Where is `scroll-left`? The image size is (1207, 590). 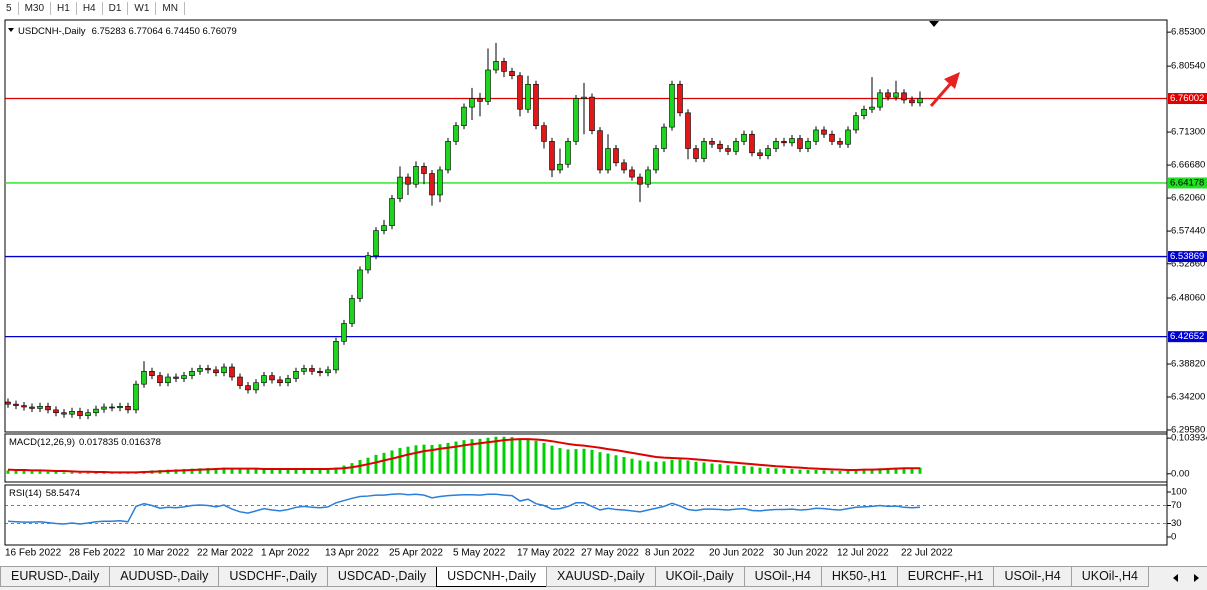
scroll-left is located at coordinates (1175, 578).